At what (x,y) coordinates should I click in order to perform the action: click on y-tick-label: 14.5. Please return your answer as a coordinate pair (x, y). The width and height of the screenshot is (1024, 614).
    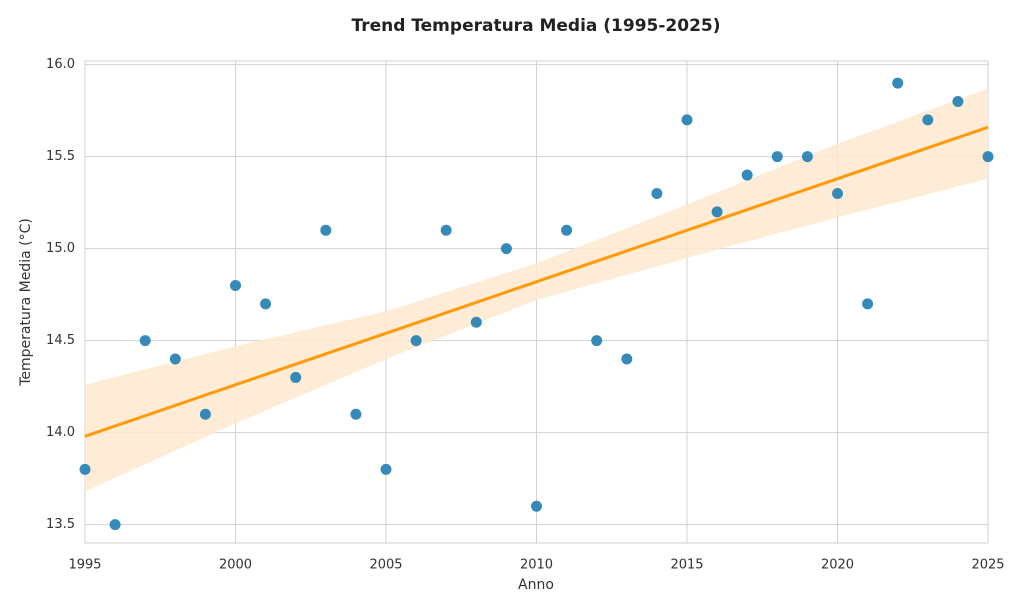
    Looking at the image, I should click on (60, 340).